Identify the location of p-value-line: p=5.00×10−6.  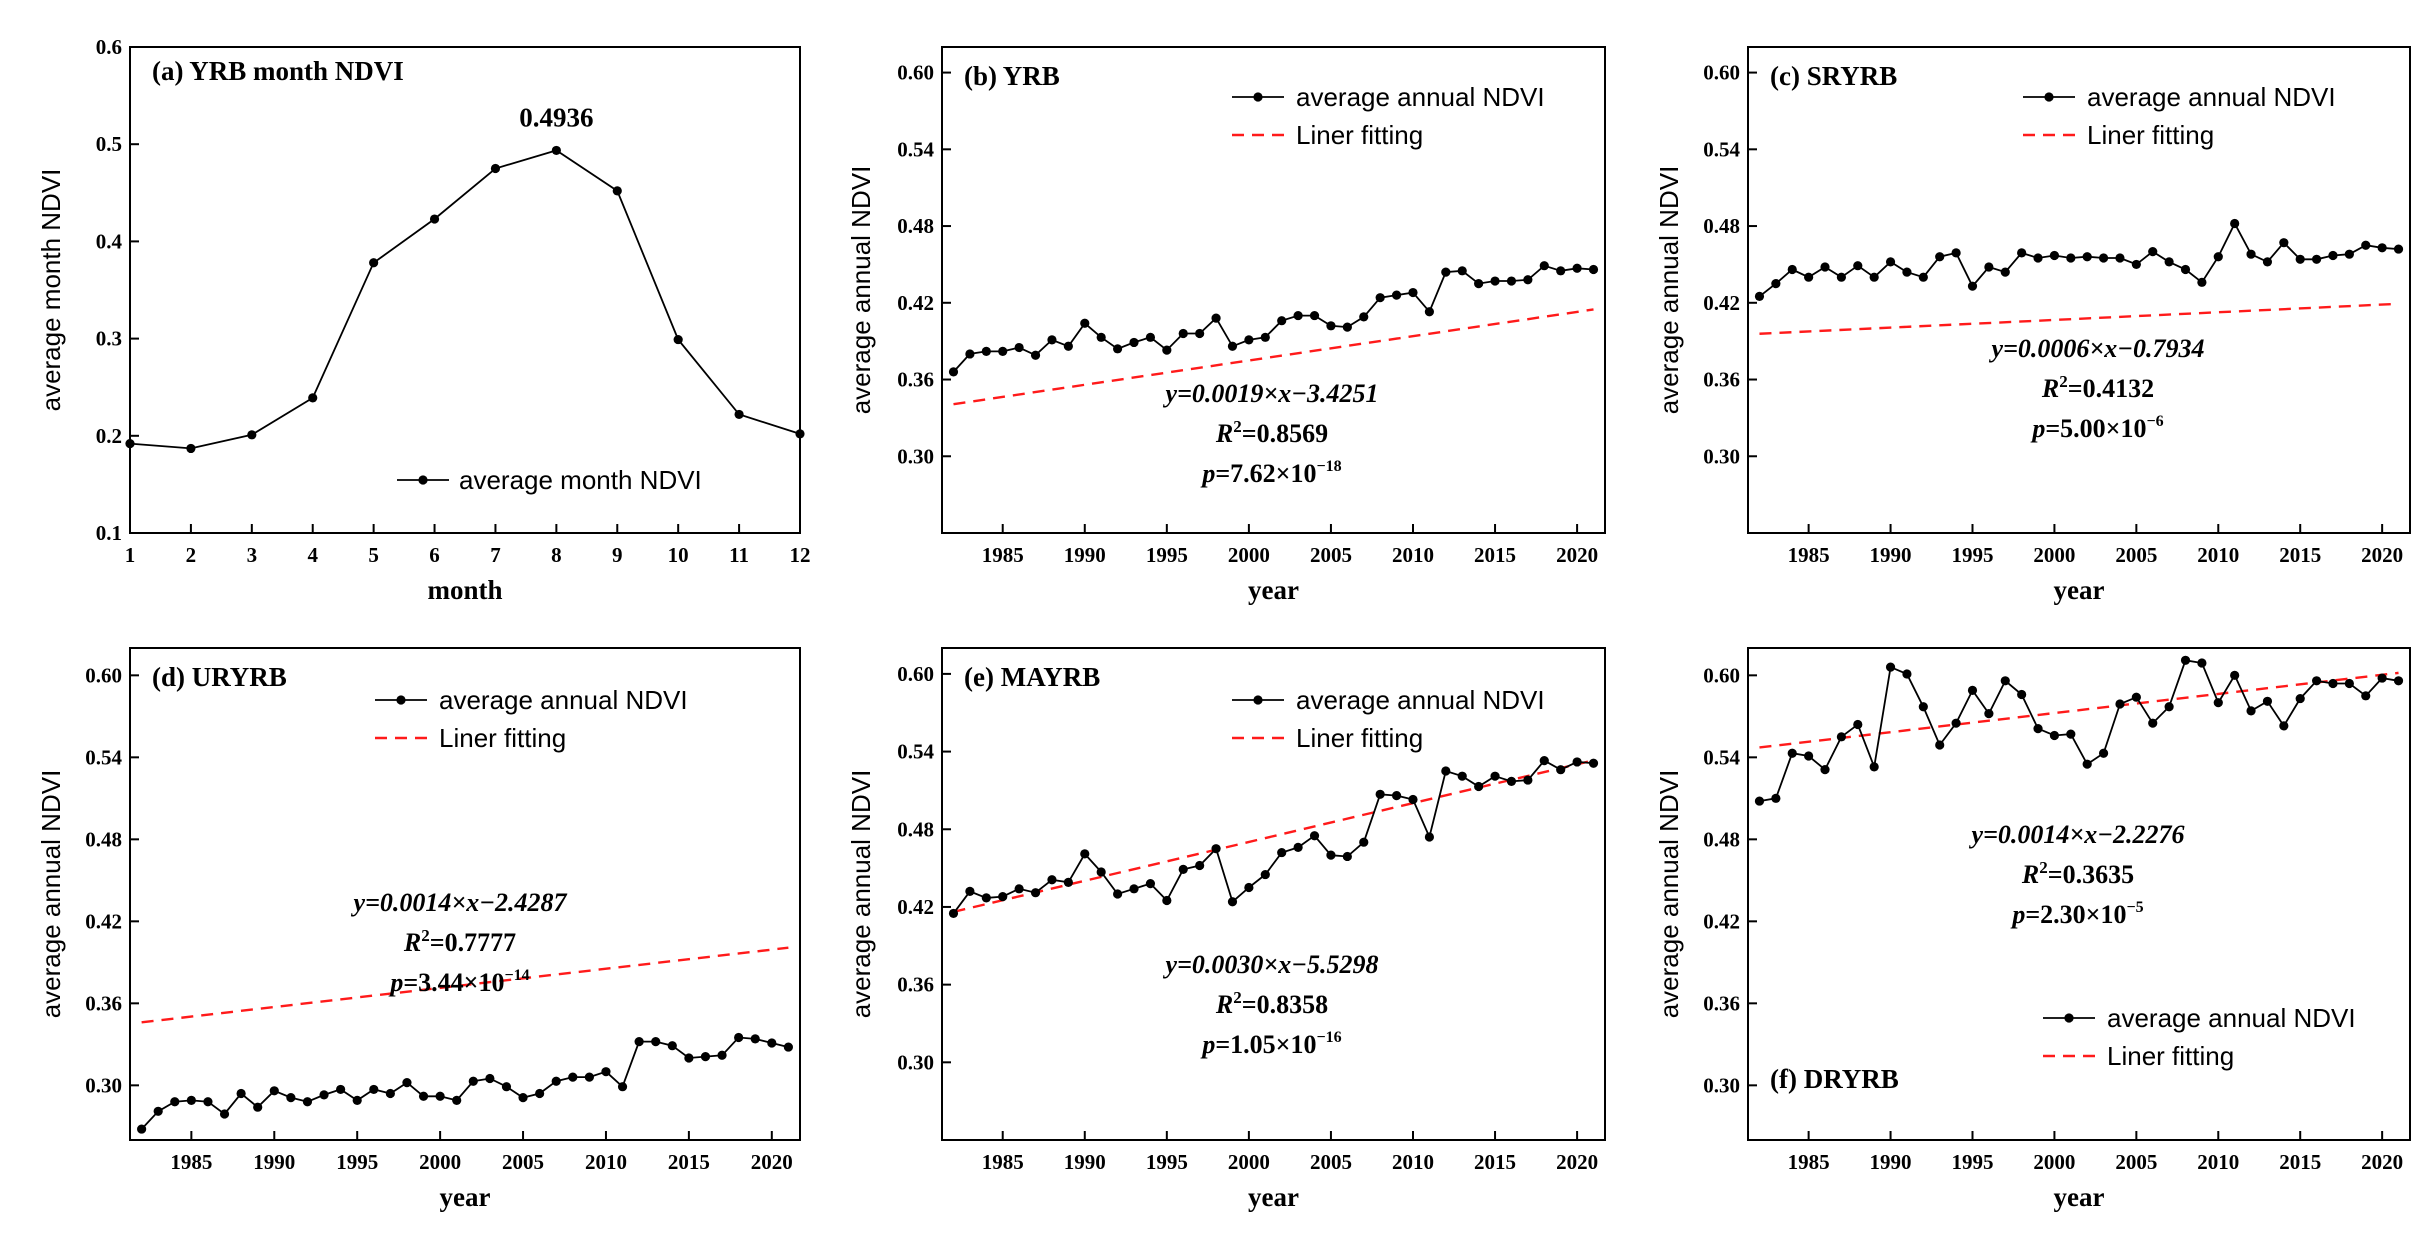
(2096, 428).